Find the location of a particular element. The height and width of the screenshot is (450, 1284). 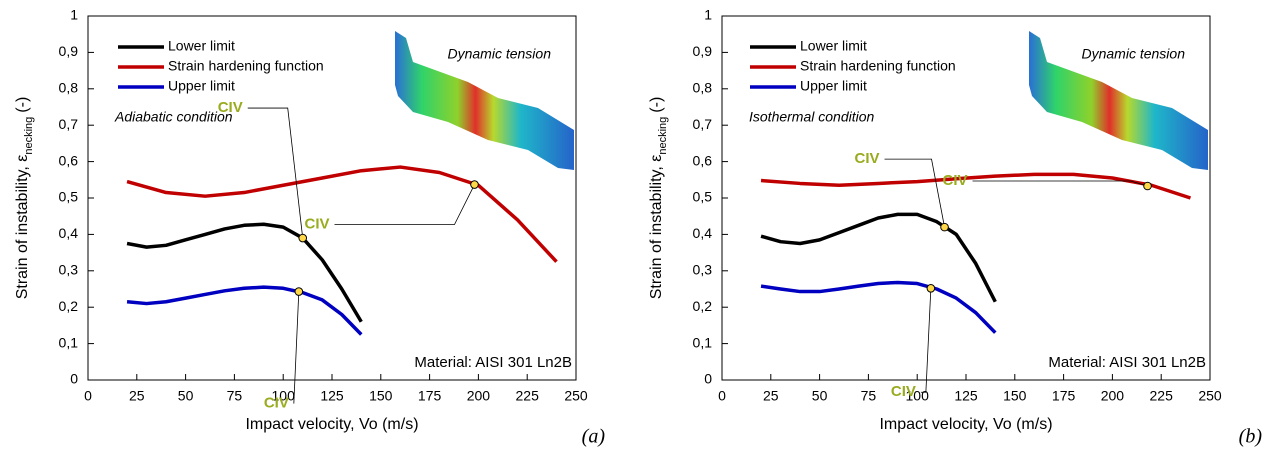

condition-label: Adiabatic condition is located at coordinates (173, 117).